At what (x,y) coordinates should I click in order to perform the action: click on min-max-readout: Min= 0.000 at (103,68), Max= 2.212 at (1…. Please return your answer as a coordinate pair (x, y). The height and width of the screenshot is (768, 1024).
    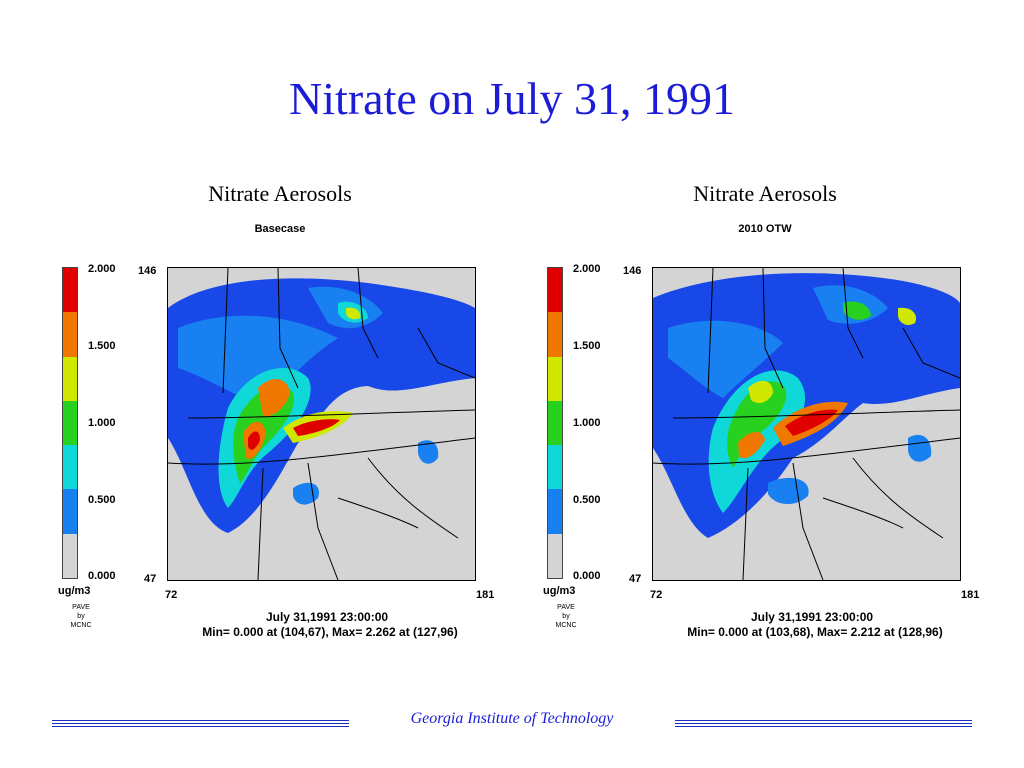
    Looking at the image, I should click on (815, 632).